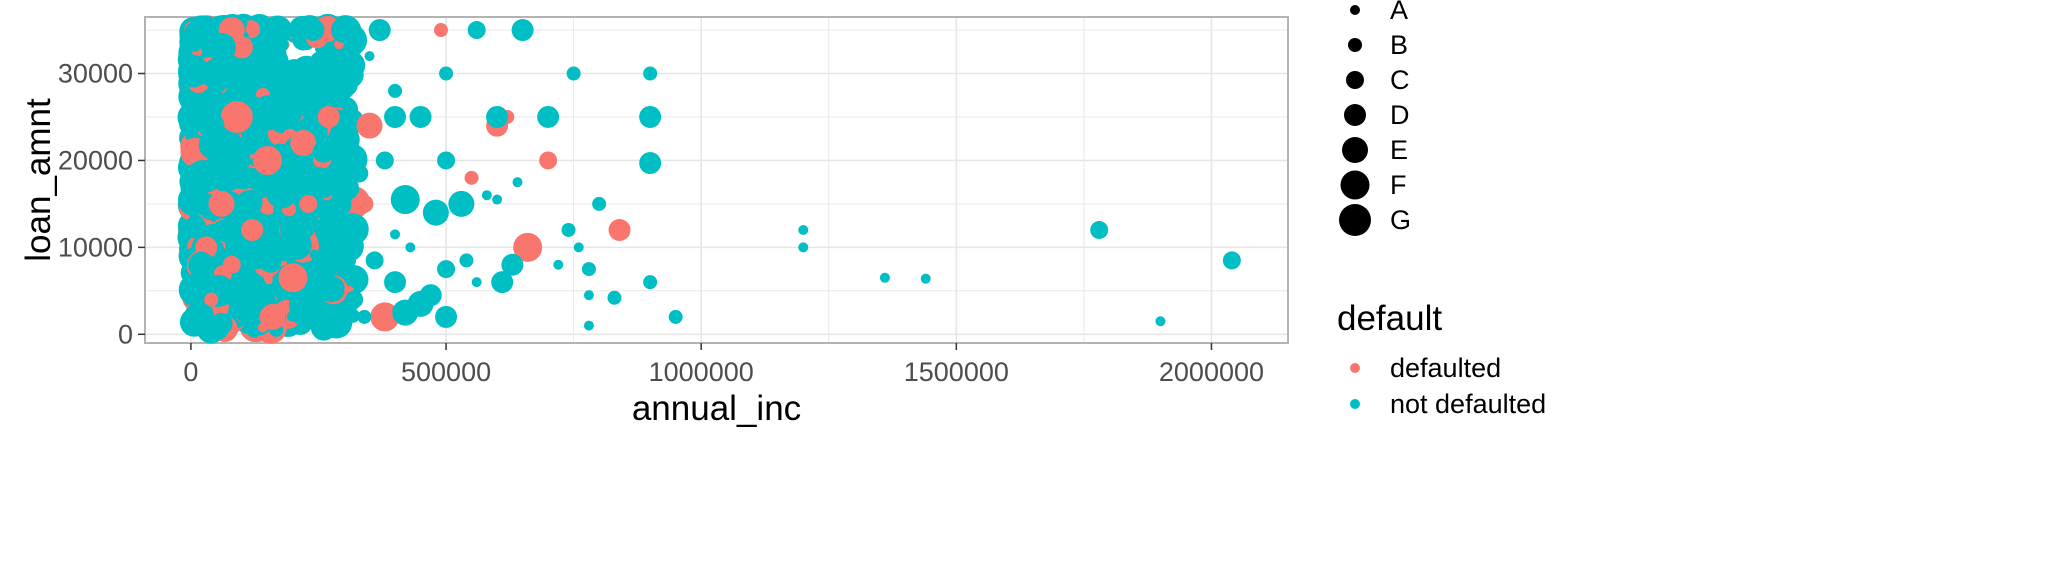 Image resolution: width=2047 pixels, height=576 pixels. Describe the element at coordinates (190, 372) in the screenshot. I see `x-tick-label: 0` at that location.